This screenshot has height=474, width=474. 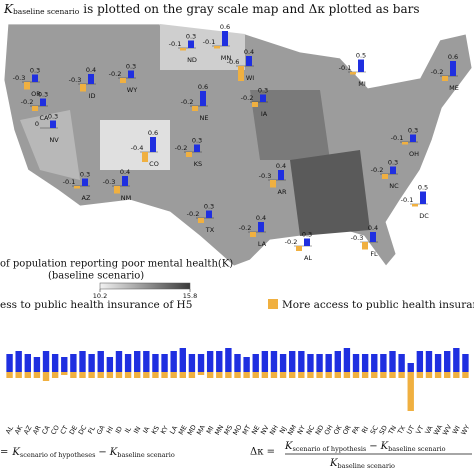 What do you see at coordinates (383, 430) in the screenshot?
I see `x-tick-label: SD` at bounding box center [383, 430].